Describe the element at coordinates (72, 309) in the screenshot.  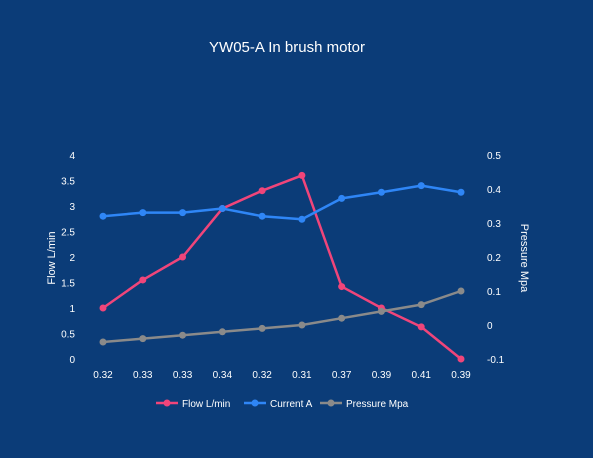
I see `y-tick-label: 1` at that location.